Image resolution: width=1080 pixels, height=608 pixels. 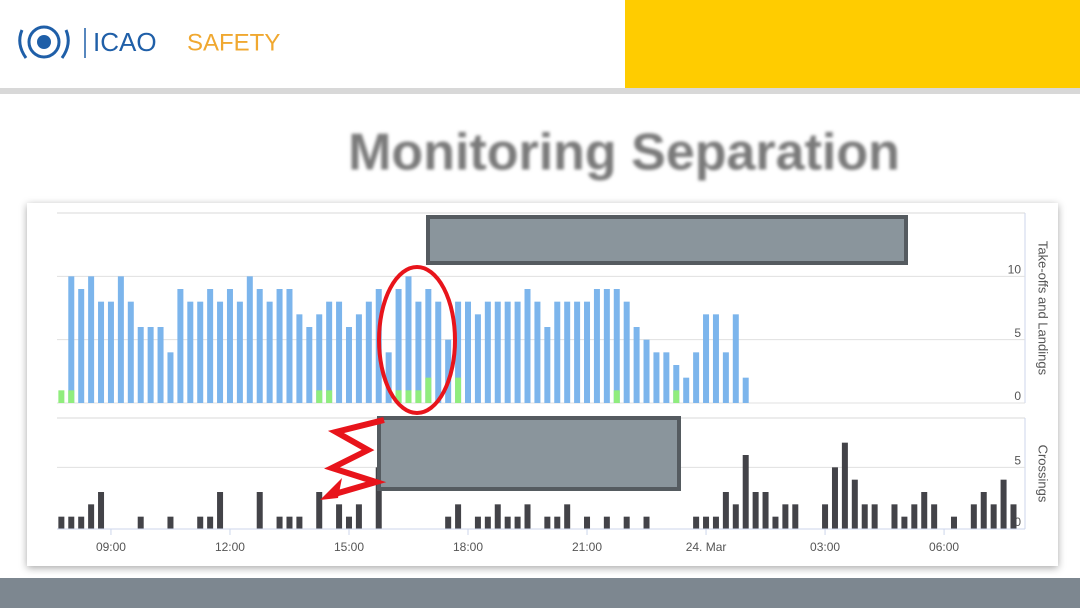 What do you see at coordinates (349, 547) in the screenshot?
I see `x-tick-label: 15:00` at bounding box center [349, 547].